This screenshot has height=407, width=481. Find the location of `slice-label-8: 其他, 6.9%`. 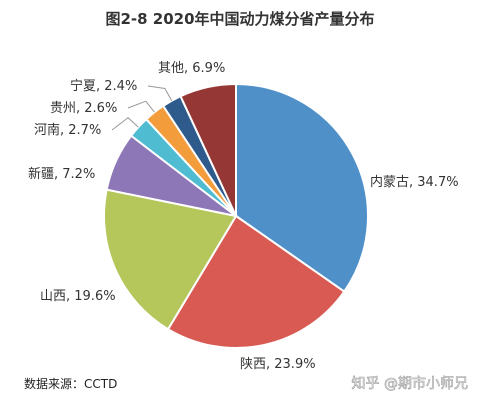

slice-label-8: 其他, 6.9% is located at coordinates (191, 68).